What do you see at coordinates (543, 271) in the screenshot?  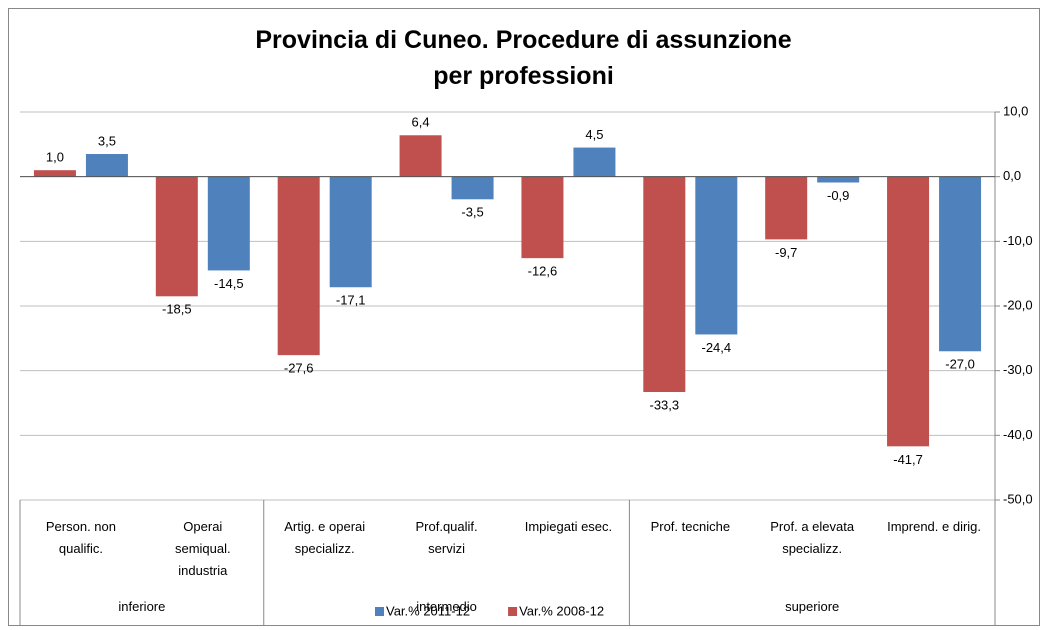 I see `data-label: -12,6` at bounding box center [543, 271].